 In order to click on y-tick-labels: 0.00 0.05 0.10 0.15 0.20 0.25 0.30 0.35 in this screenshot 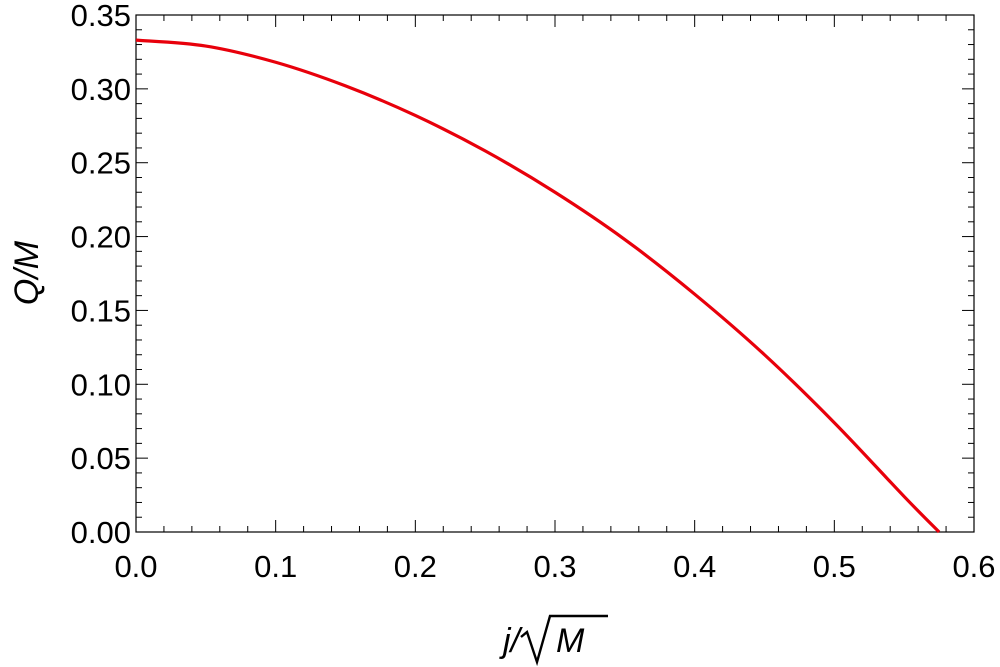, I will do `click(101, 275)`.